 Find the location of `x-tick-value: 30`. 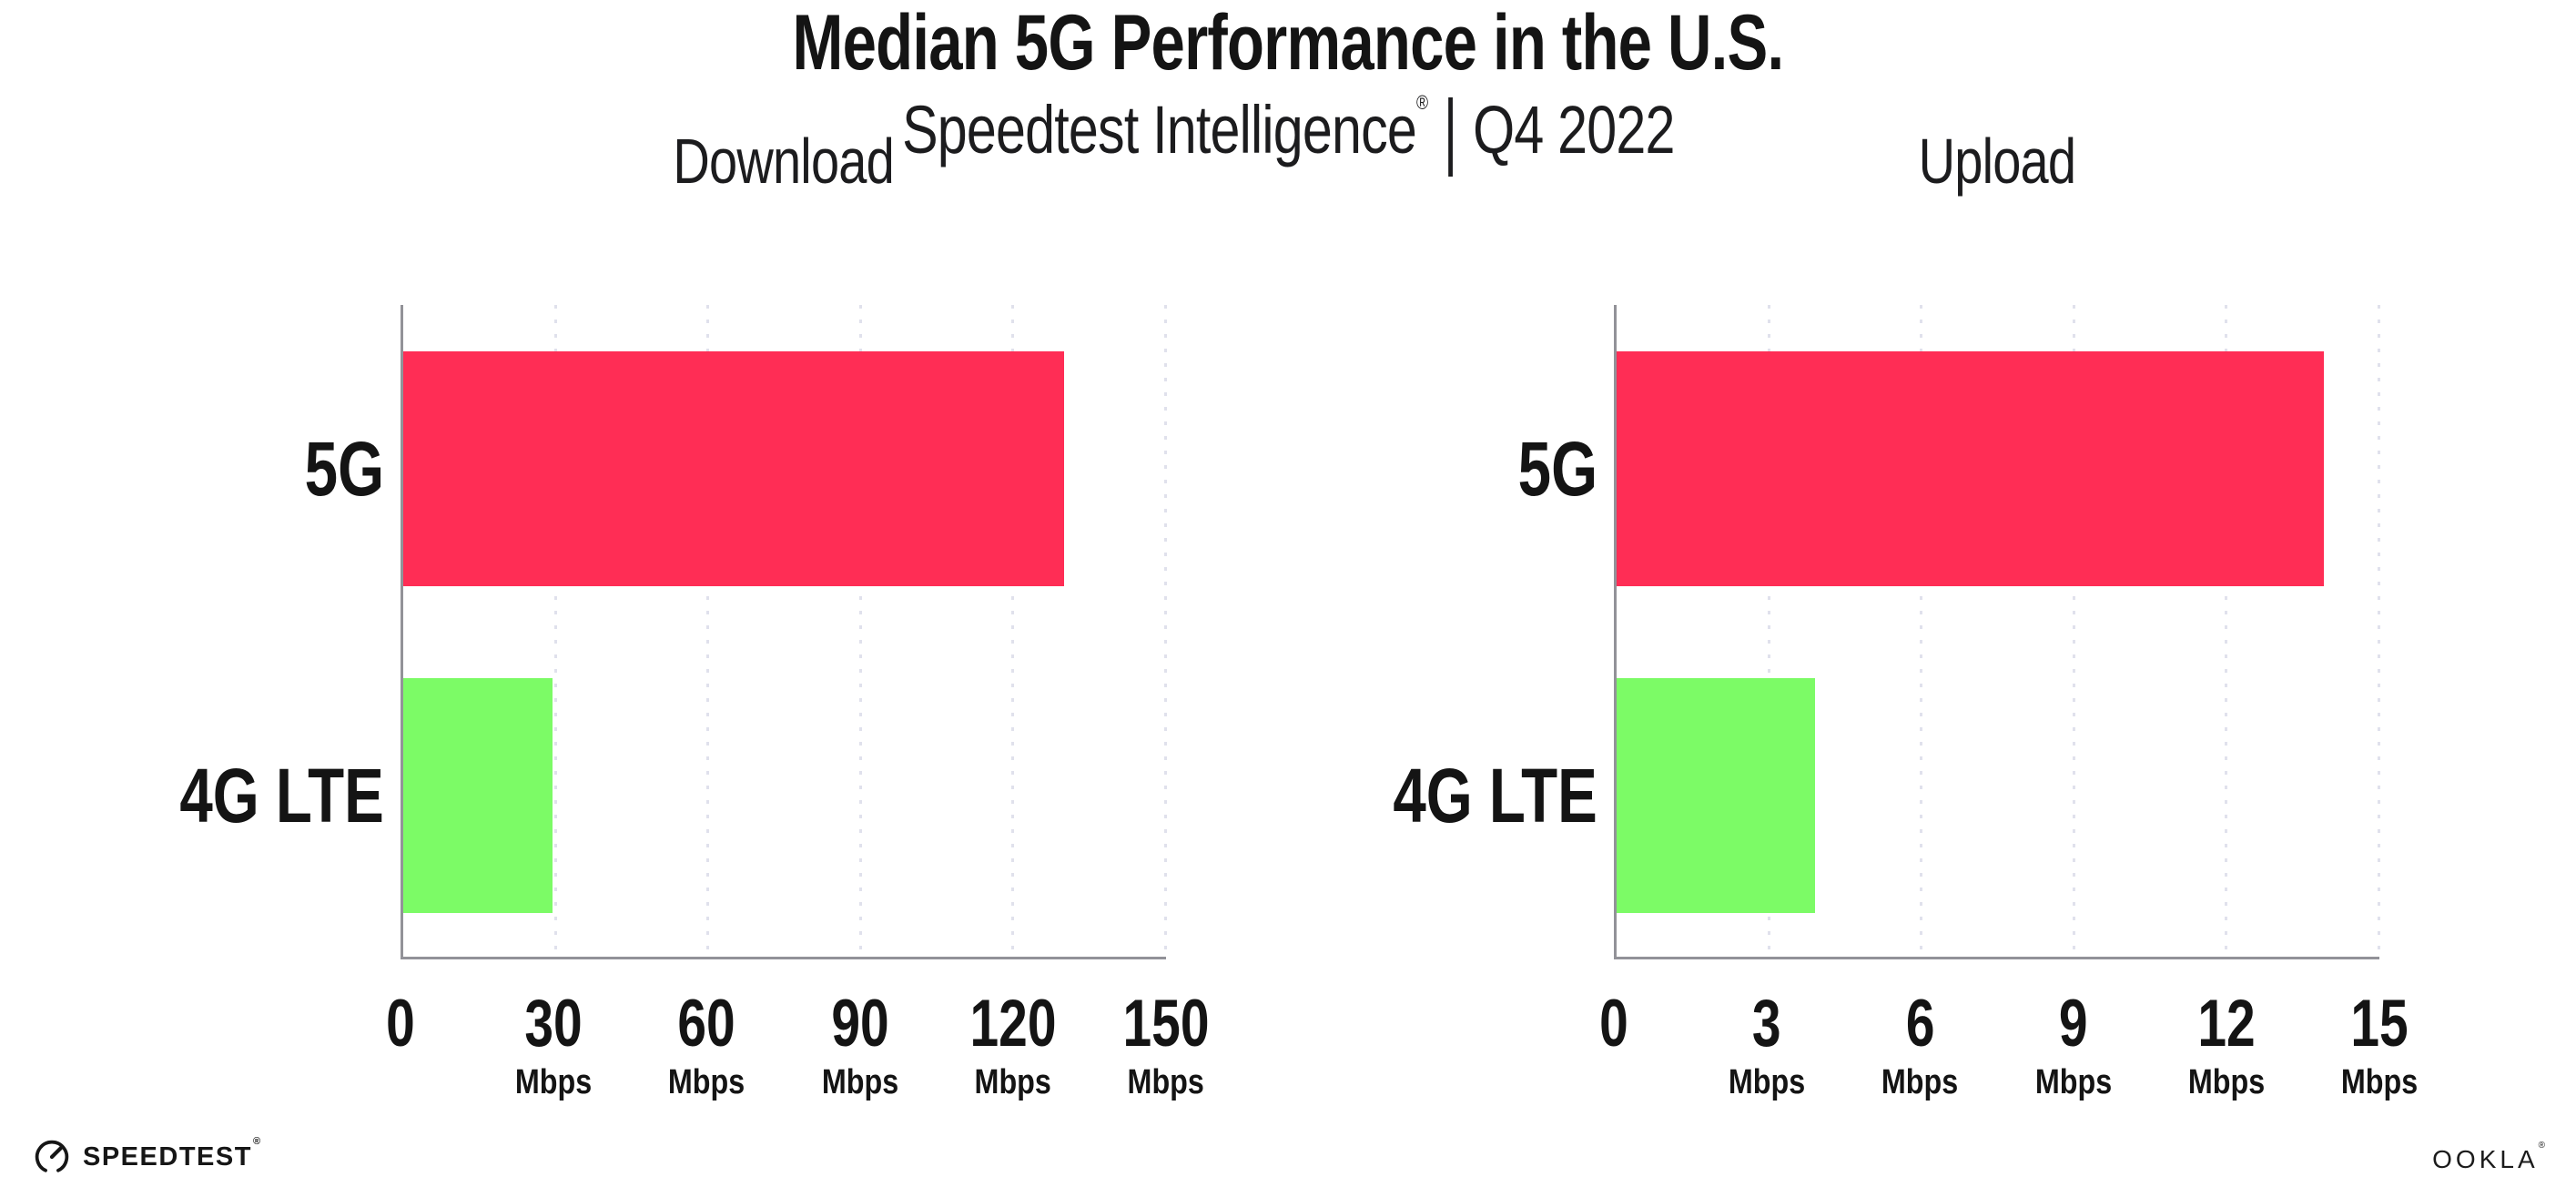

x-tick-value: 30 is located at coordinates (553, 1024).